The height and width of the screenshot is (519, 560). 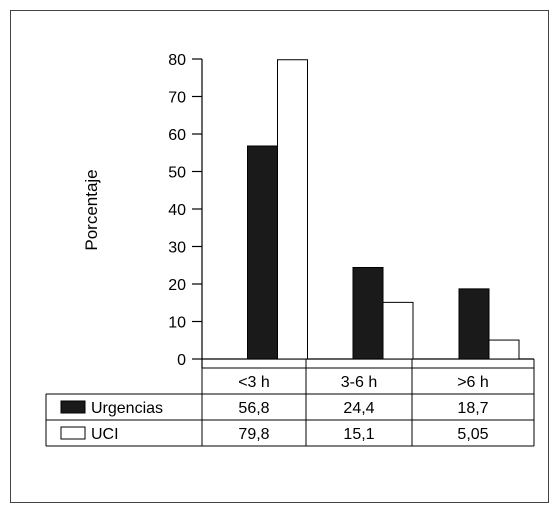 What do you see at coordinates (177, 135) in the screenshot?
I see `y-tick-label: 60` at bounding box center [177, 135].